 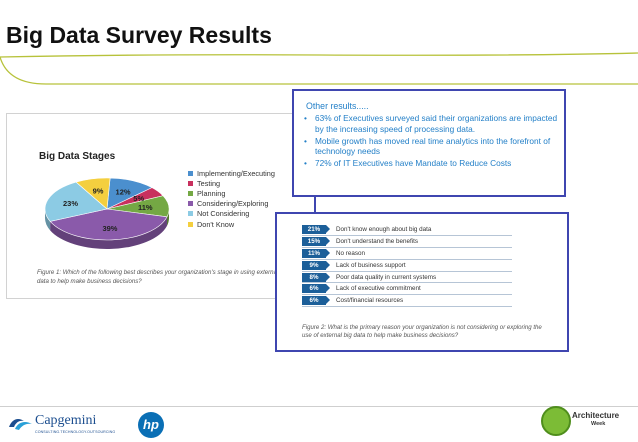 I want to click on reason-text: Lack of executive commitment, so click(x=378, y=289).